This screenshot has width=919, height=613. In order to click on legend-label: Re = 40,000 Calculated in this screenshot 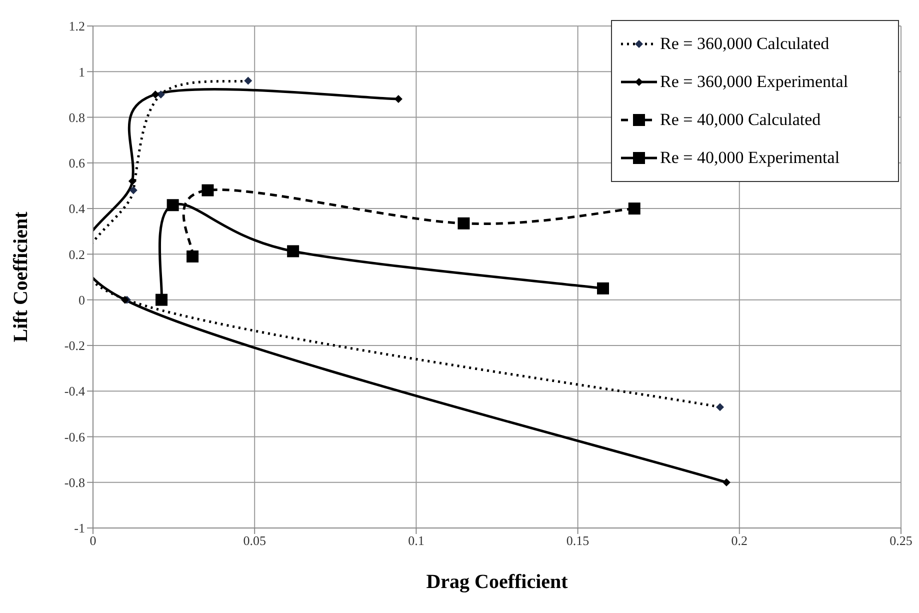, I will do `click(740, 120)`.